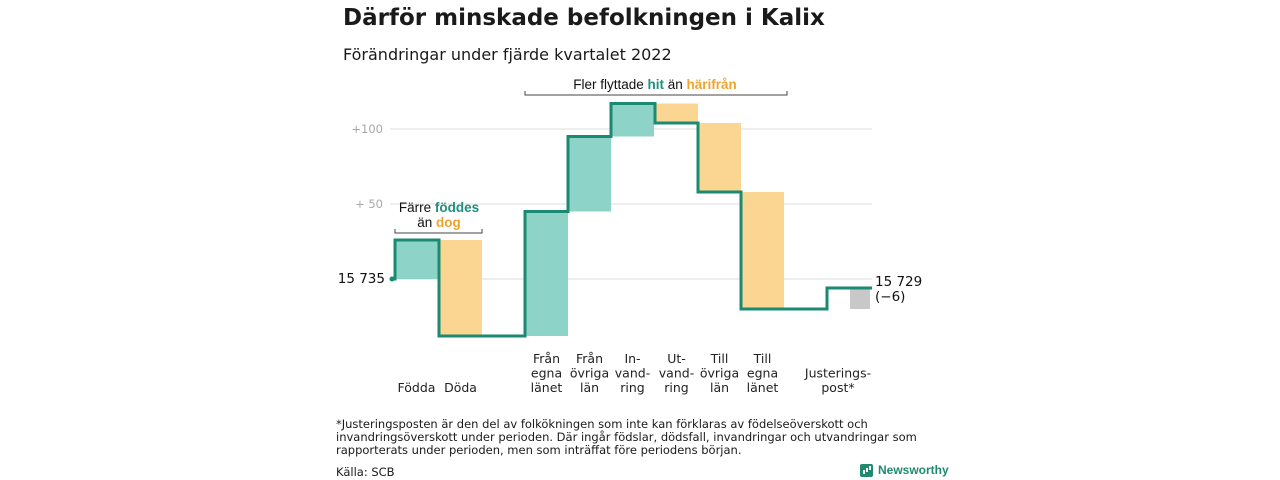 The height and width of the screenshot is (480, 1280). Describe the element at coordinates (439, 207) in the screenshot. I see `annotation-0-line-0: Färre föddes` at that location.